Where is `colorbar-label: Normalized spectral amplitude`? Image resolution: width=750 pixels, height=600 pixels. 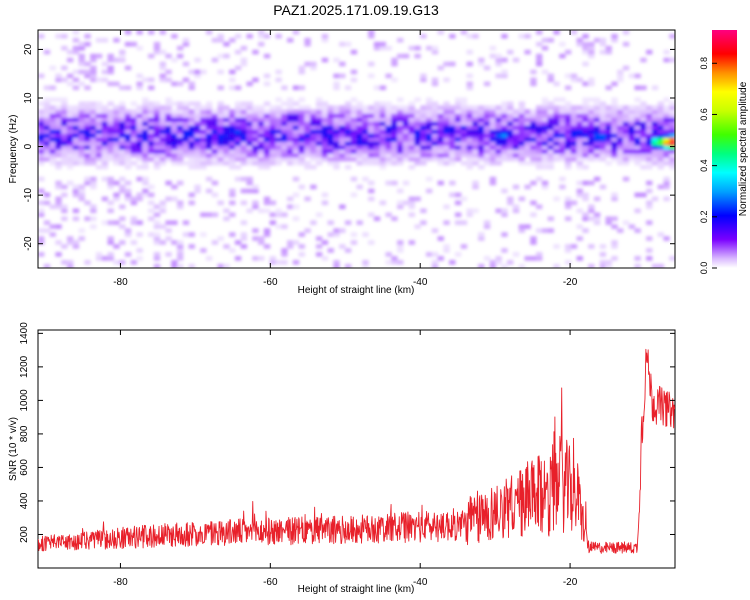 colorbar-label: Normalized spectral amplitude is located at coordinates (743, 148).